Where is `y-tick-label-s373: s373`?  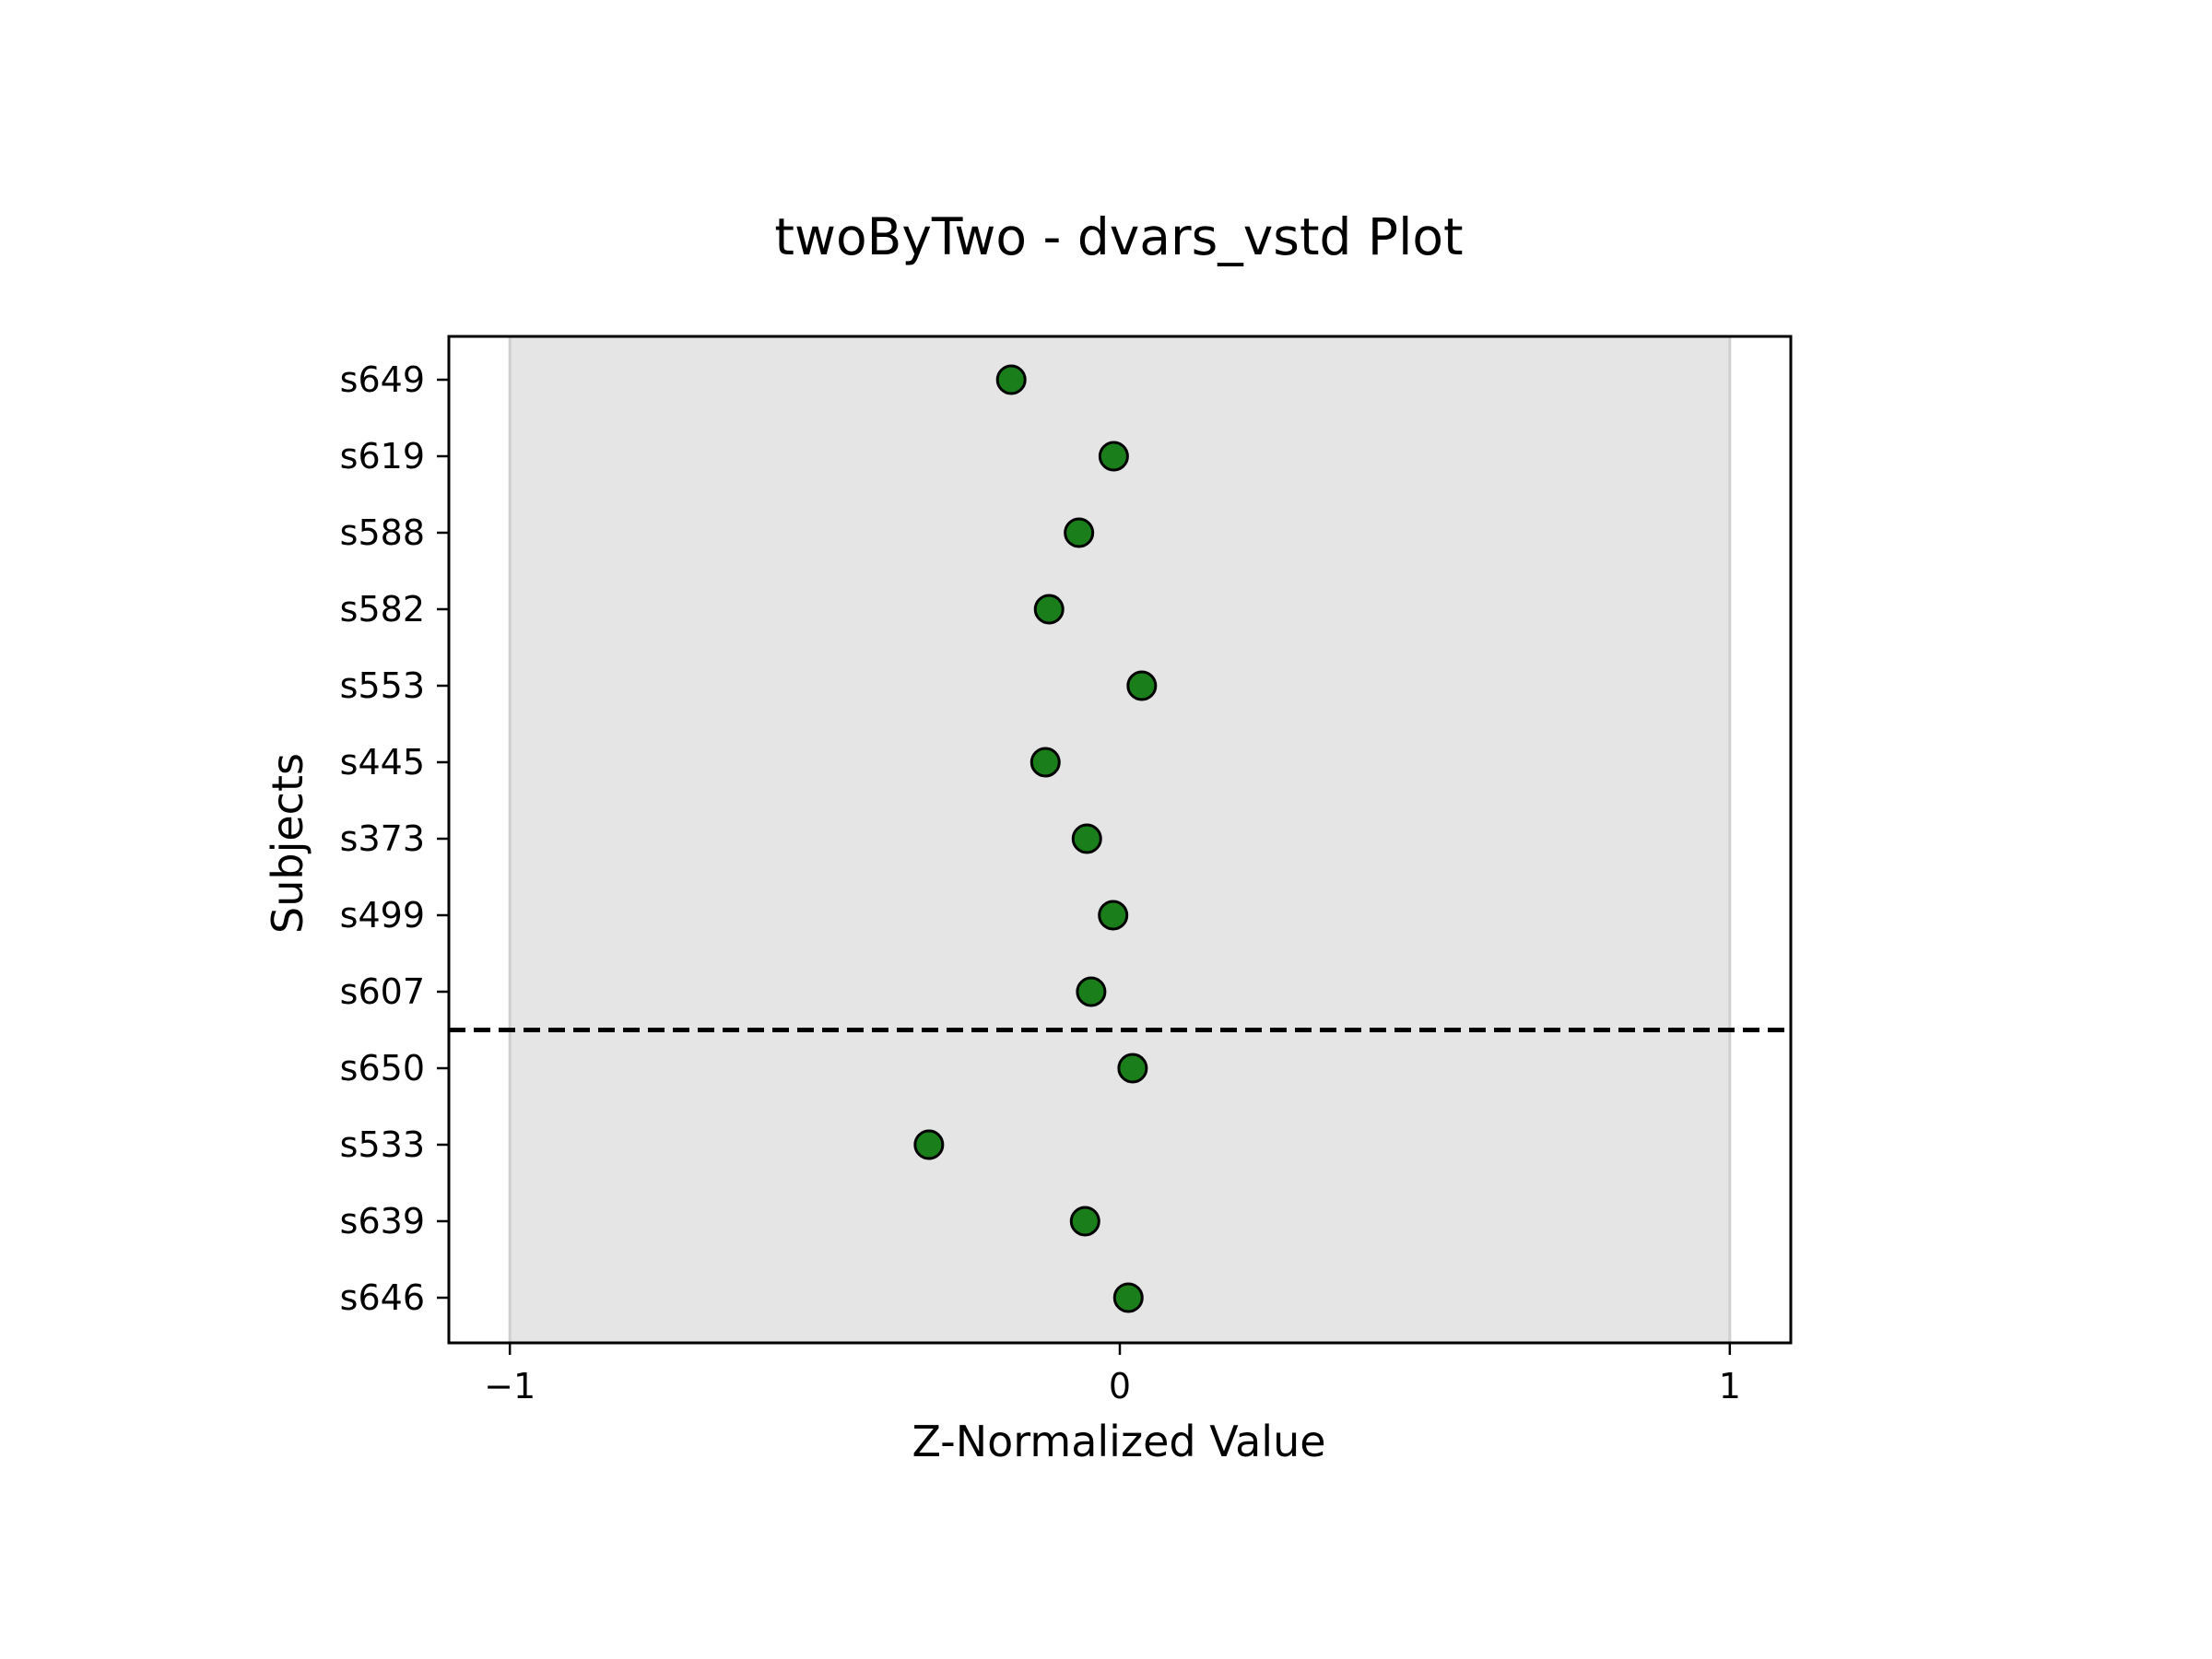 y-tick-label-s373: s373 is located at coordinates (382, 838).